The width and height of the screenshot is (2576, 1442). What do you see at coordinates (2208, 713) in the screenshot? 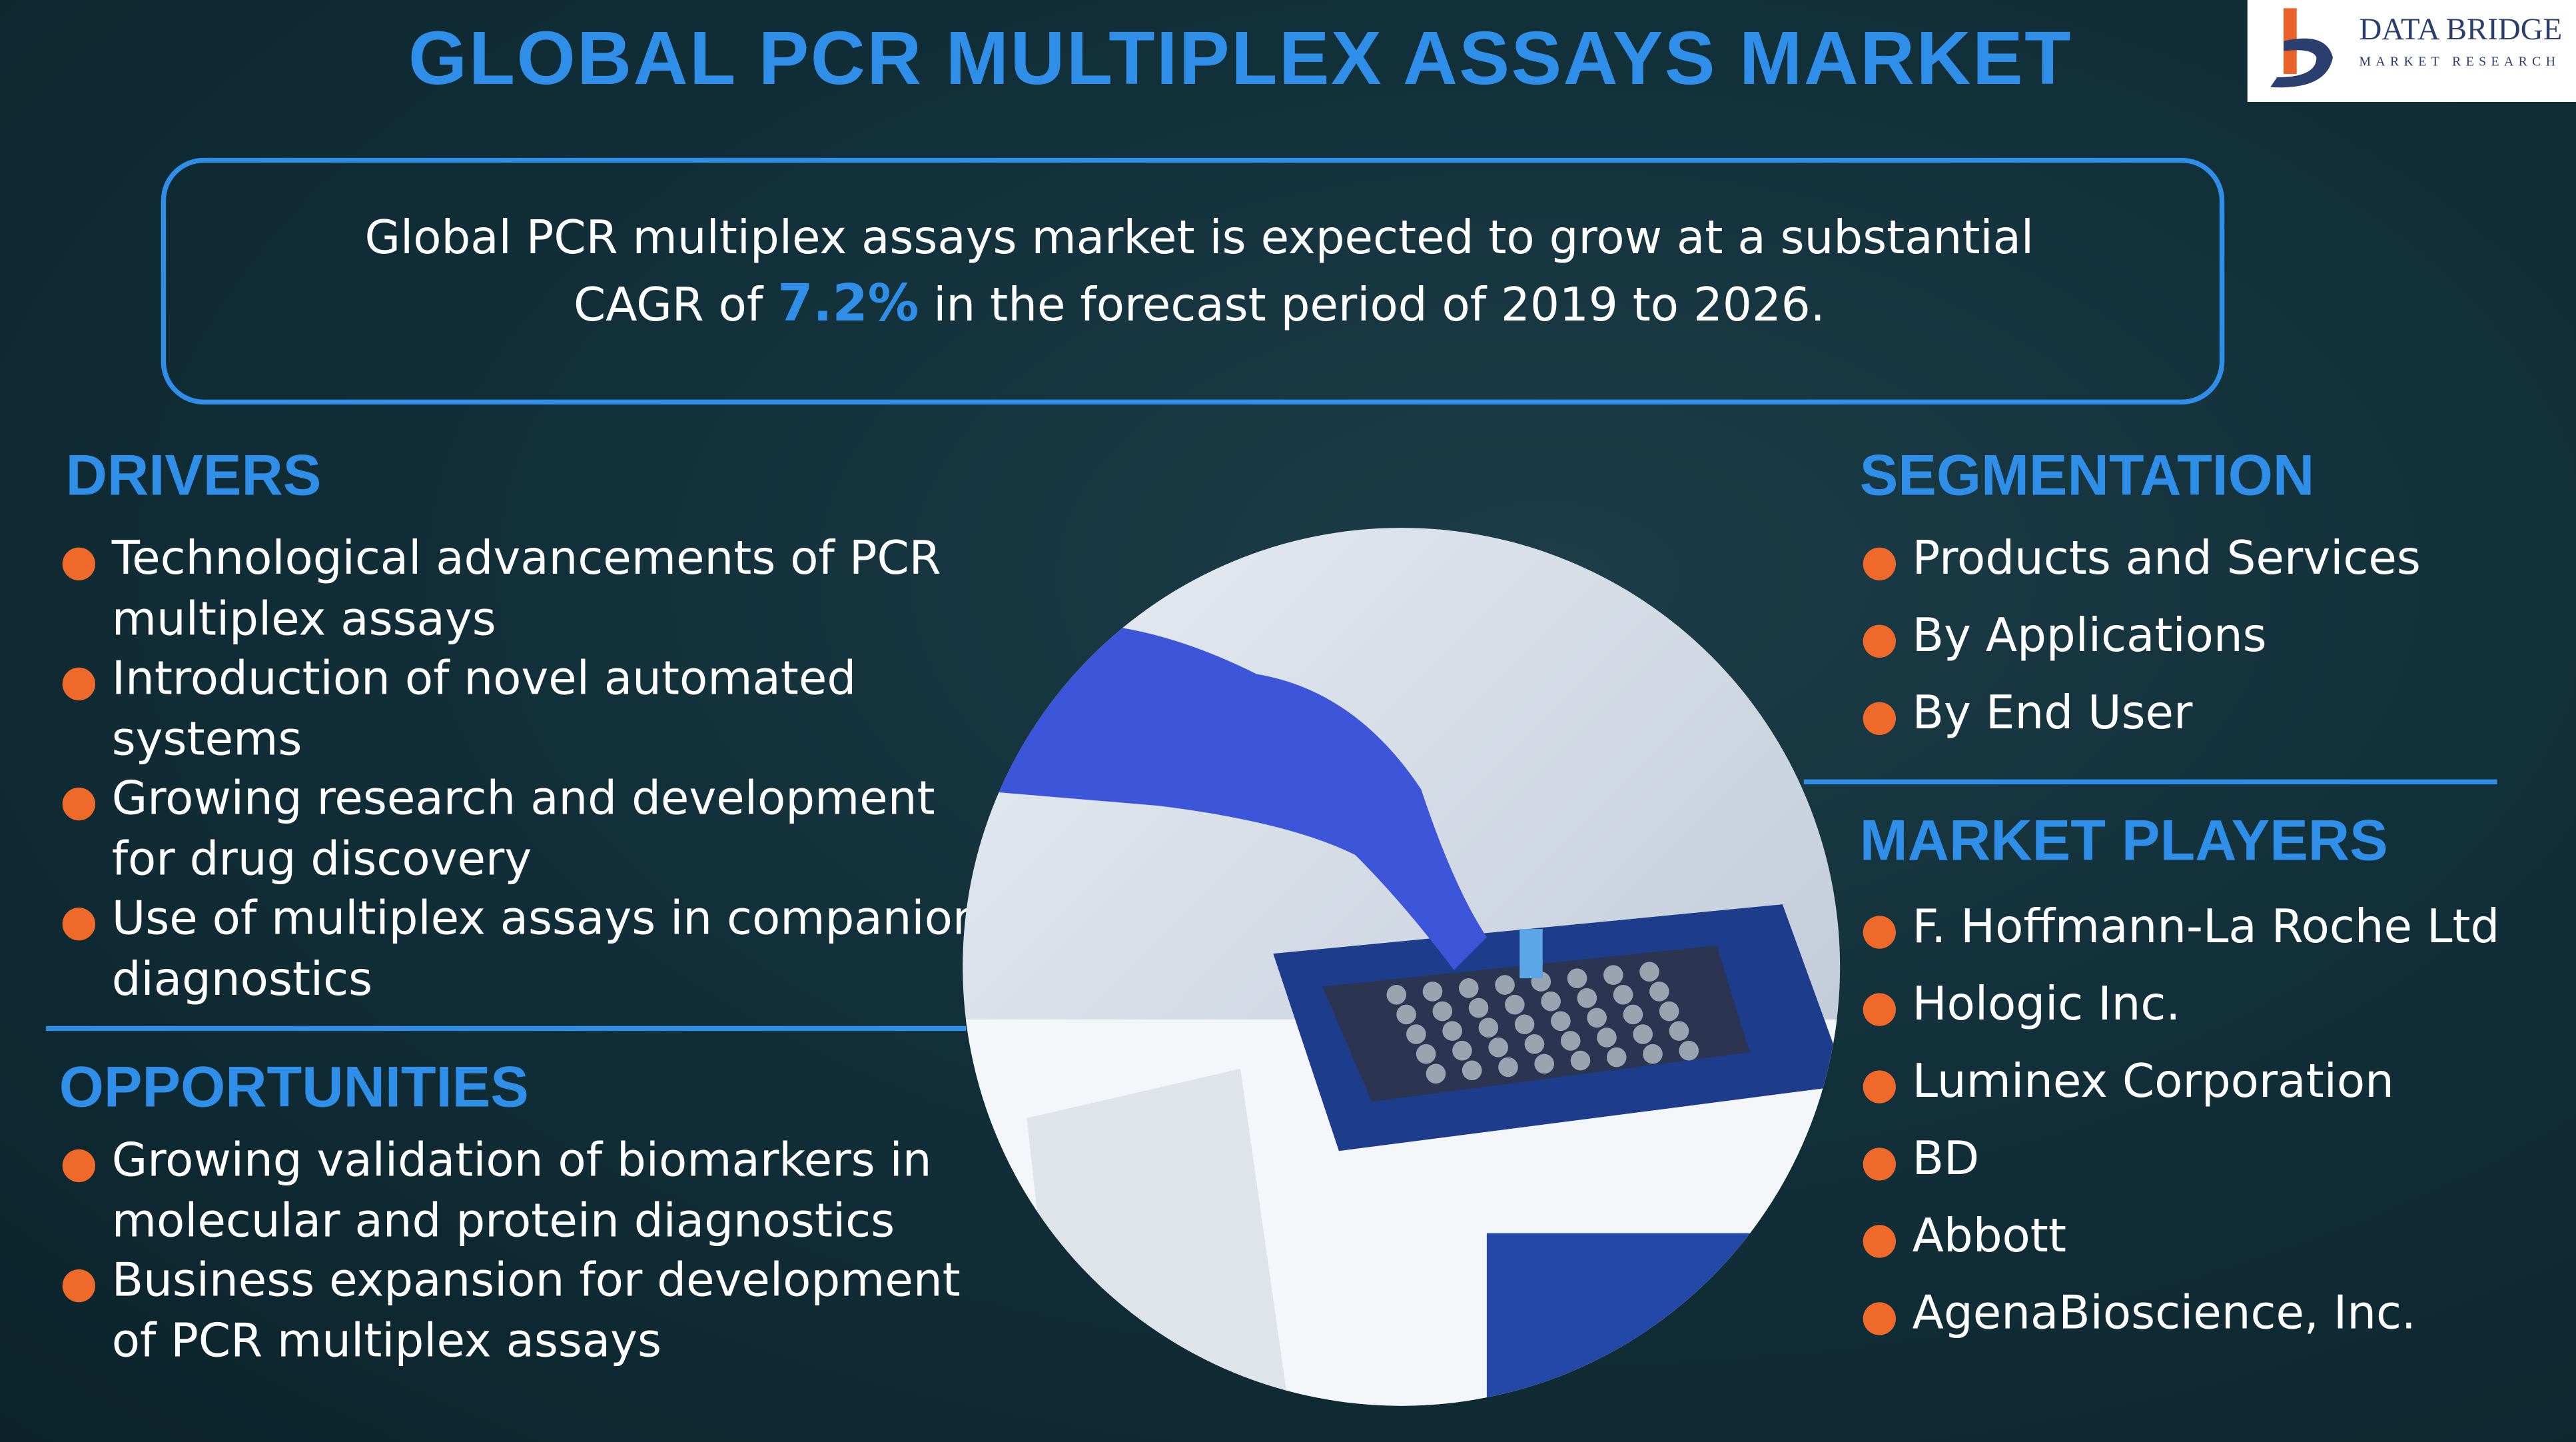
I see `list-item: By End User` at bounding box center [2208, 713].